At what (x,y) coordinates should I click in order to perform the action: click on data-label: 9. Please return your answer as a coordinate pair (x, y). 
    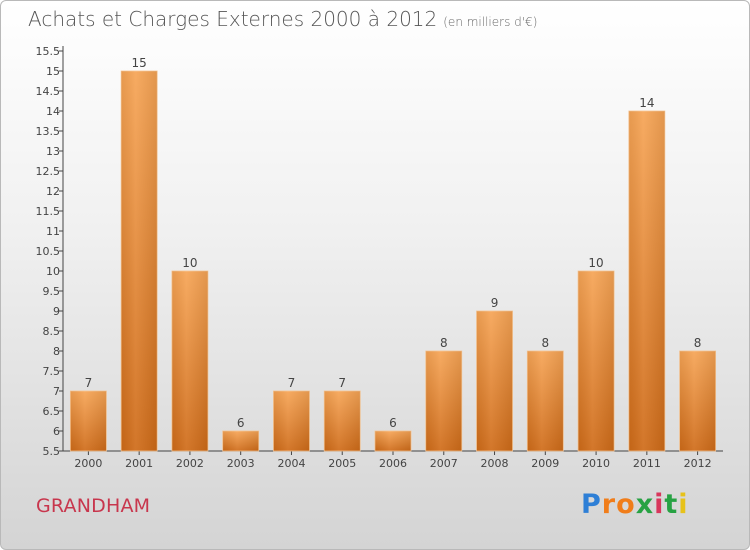
    Looking at the image, I should click on (495, 303).